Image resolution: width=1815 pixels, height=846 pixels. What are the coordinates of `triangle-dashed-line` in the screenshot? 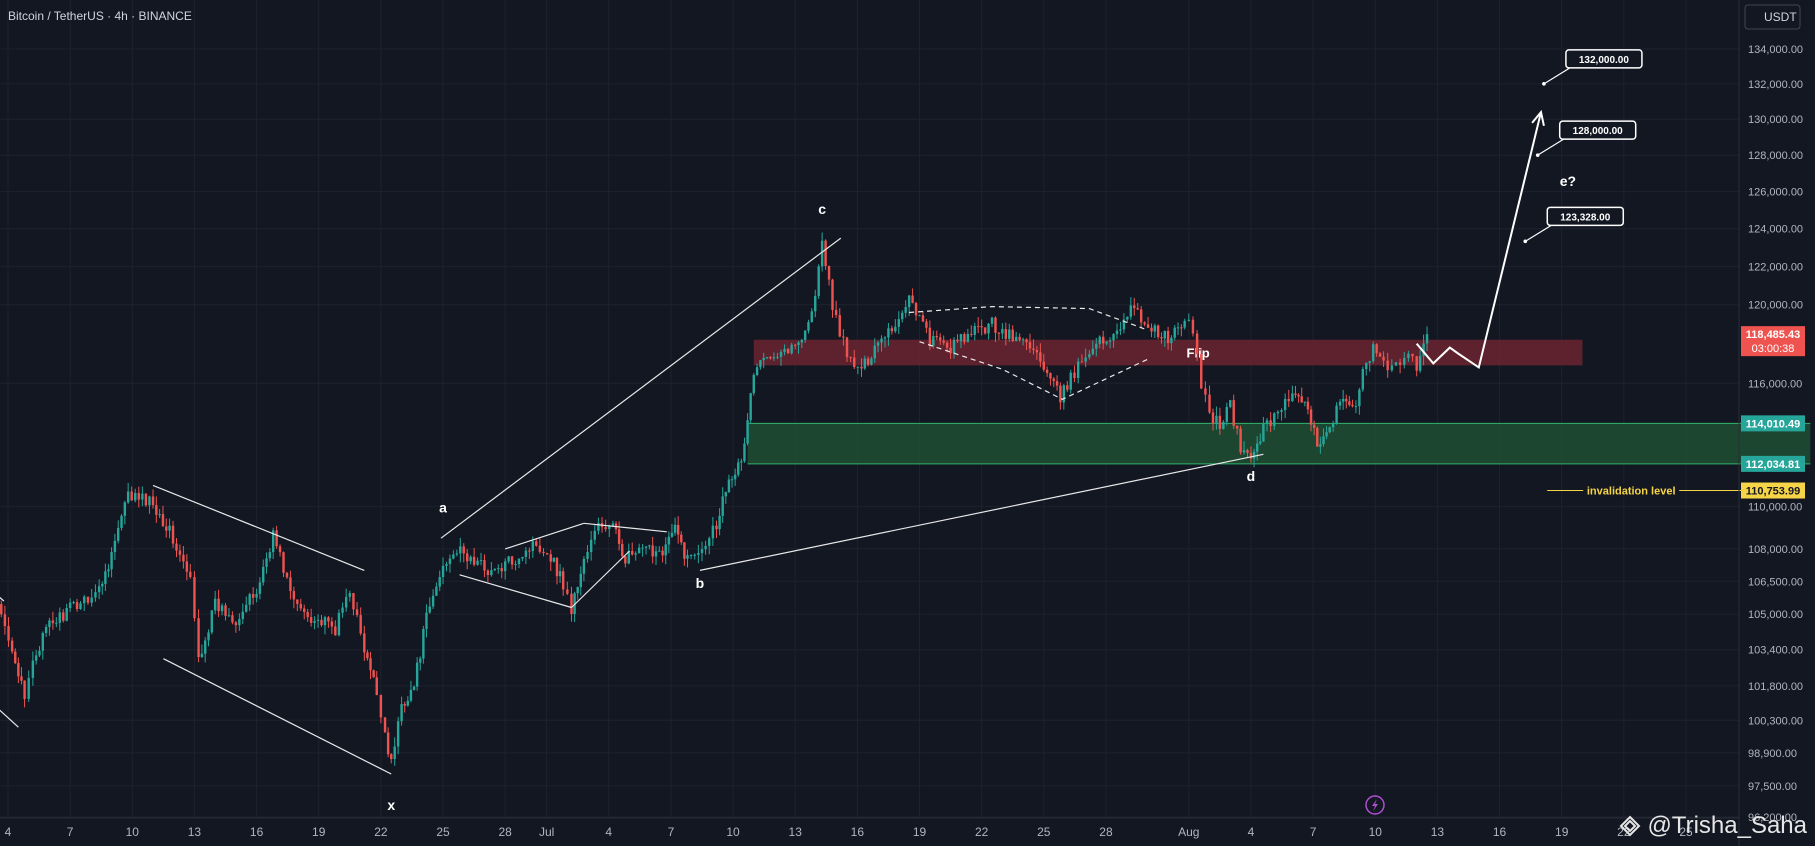 It's located at (1033, 370).